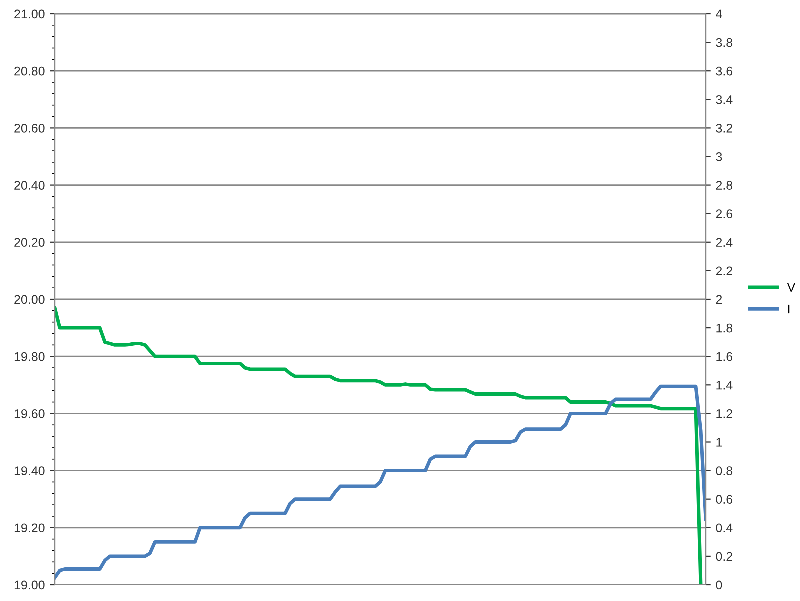 This screenshot has height=601, width=800. Describe the element at coordinates (724, 214) in the screenshot. I see `y2-tick-label: 2.6` at that location.